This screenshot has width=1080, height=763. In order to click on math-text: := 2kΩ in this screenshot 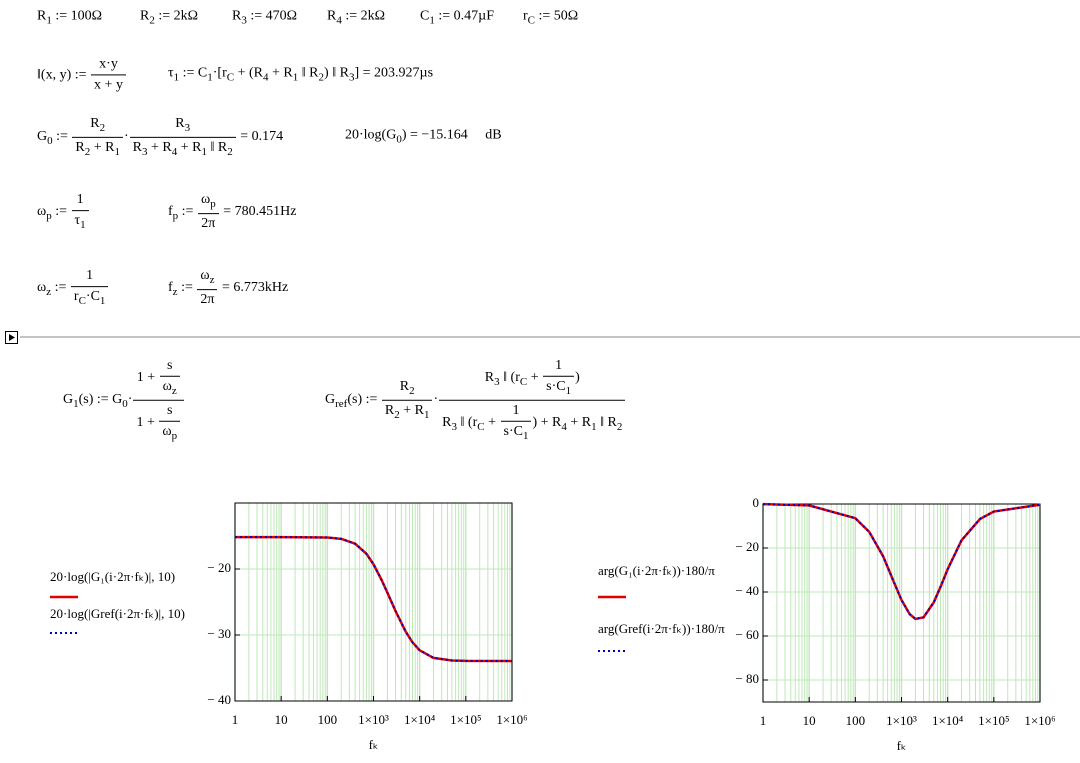, I will do `click(176, 16)`.